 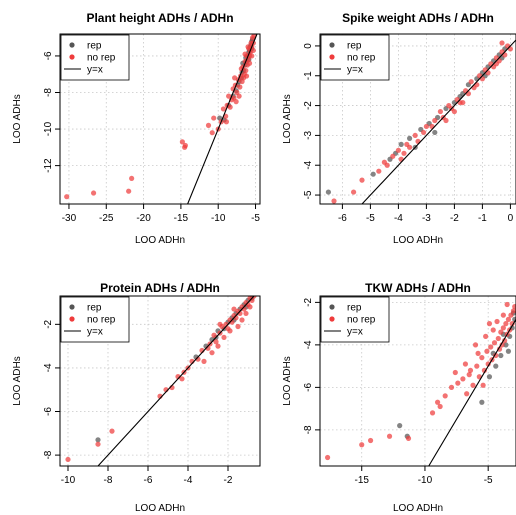 I want to click on legend-label-rep: rep, so click(x=354, y=308).